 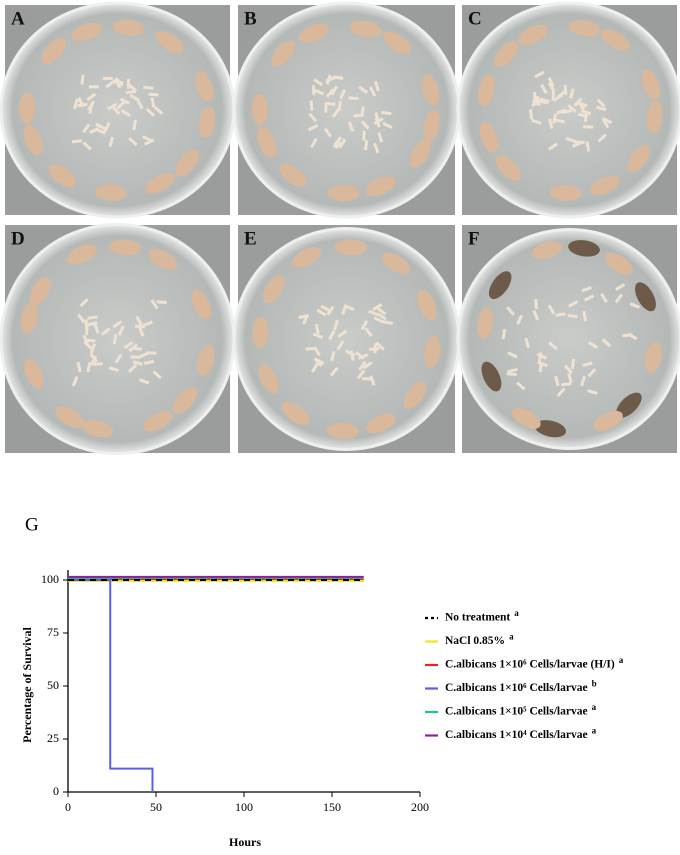 What do you see at coordinates (250, 18) in the screenshot?
I see `panel-label: B` at bounding box center [250, 18].